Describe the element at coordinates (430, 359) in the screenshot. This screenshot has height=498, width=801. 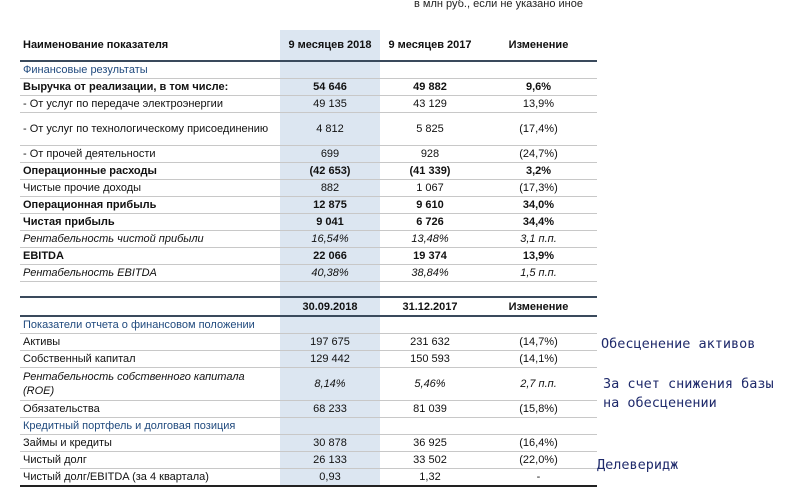
I see `value-prior: 150 593` at that location.